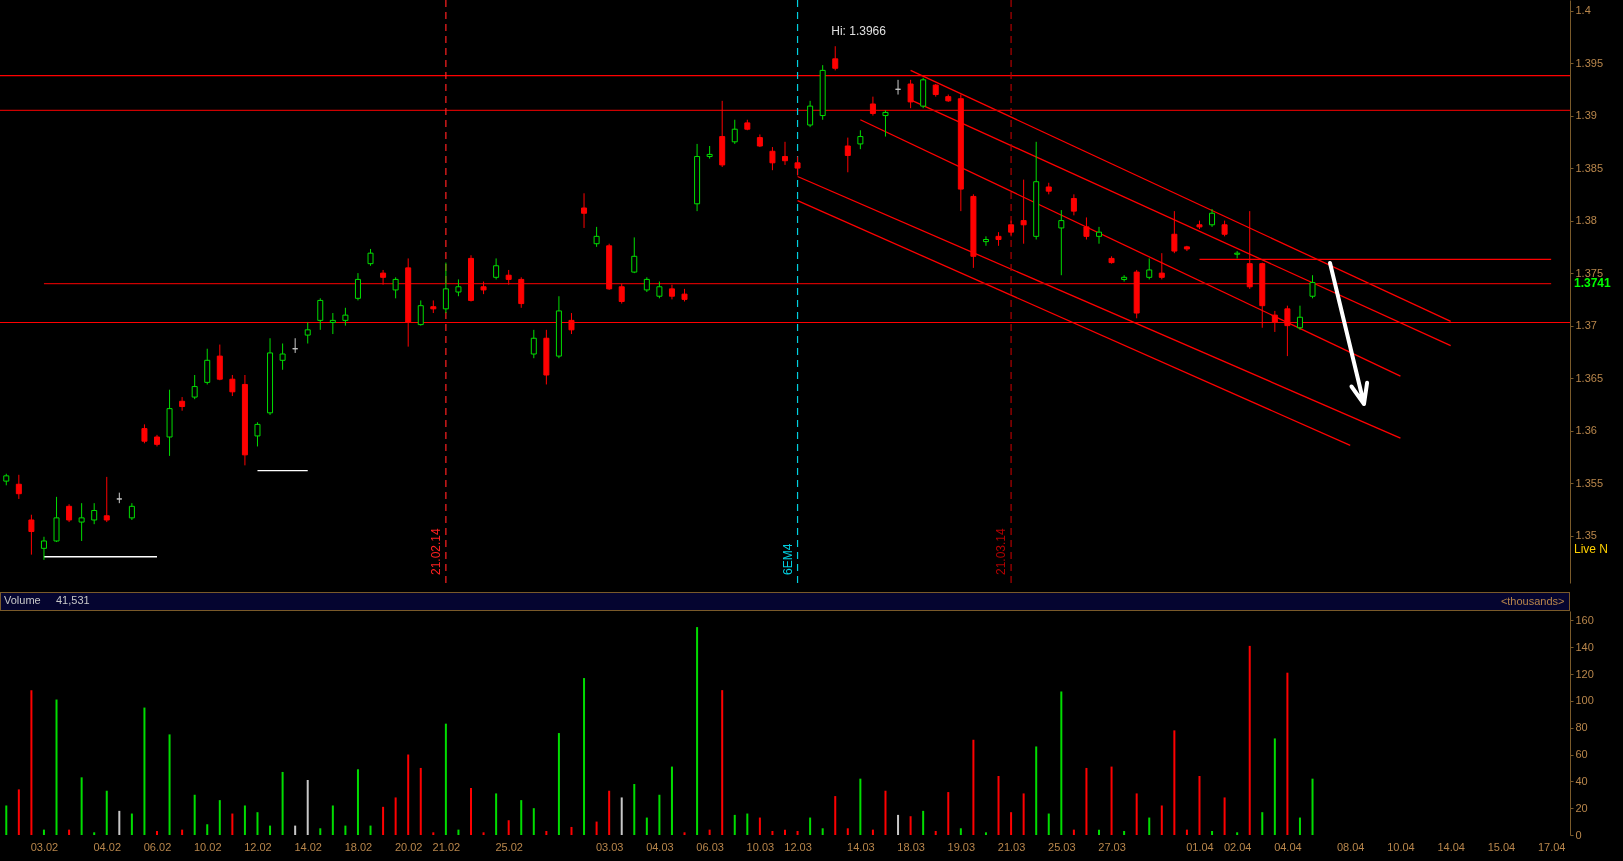 The width and height of the screenshot is (1623, 861). I want to click on y-tick-label: 60, so click(1581, 754).